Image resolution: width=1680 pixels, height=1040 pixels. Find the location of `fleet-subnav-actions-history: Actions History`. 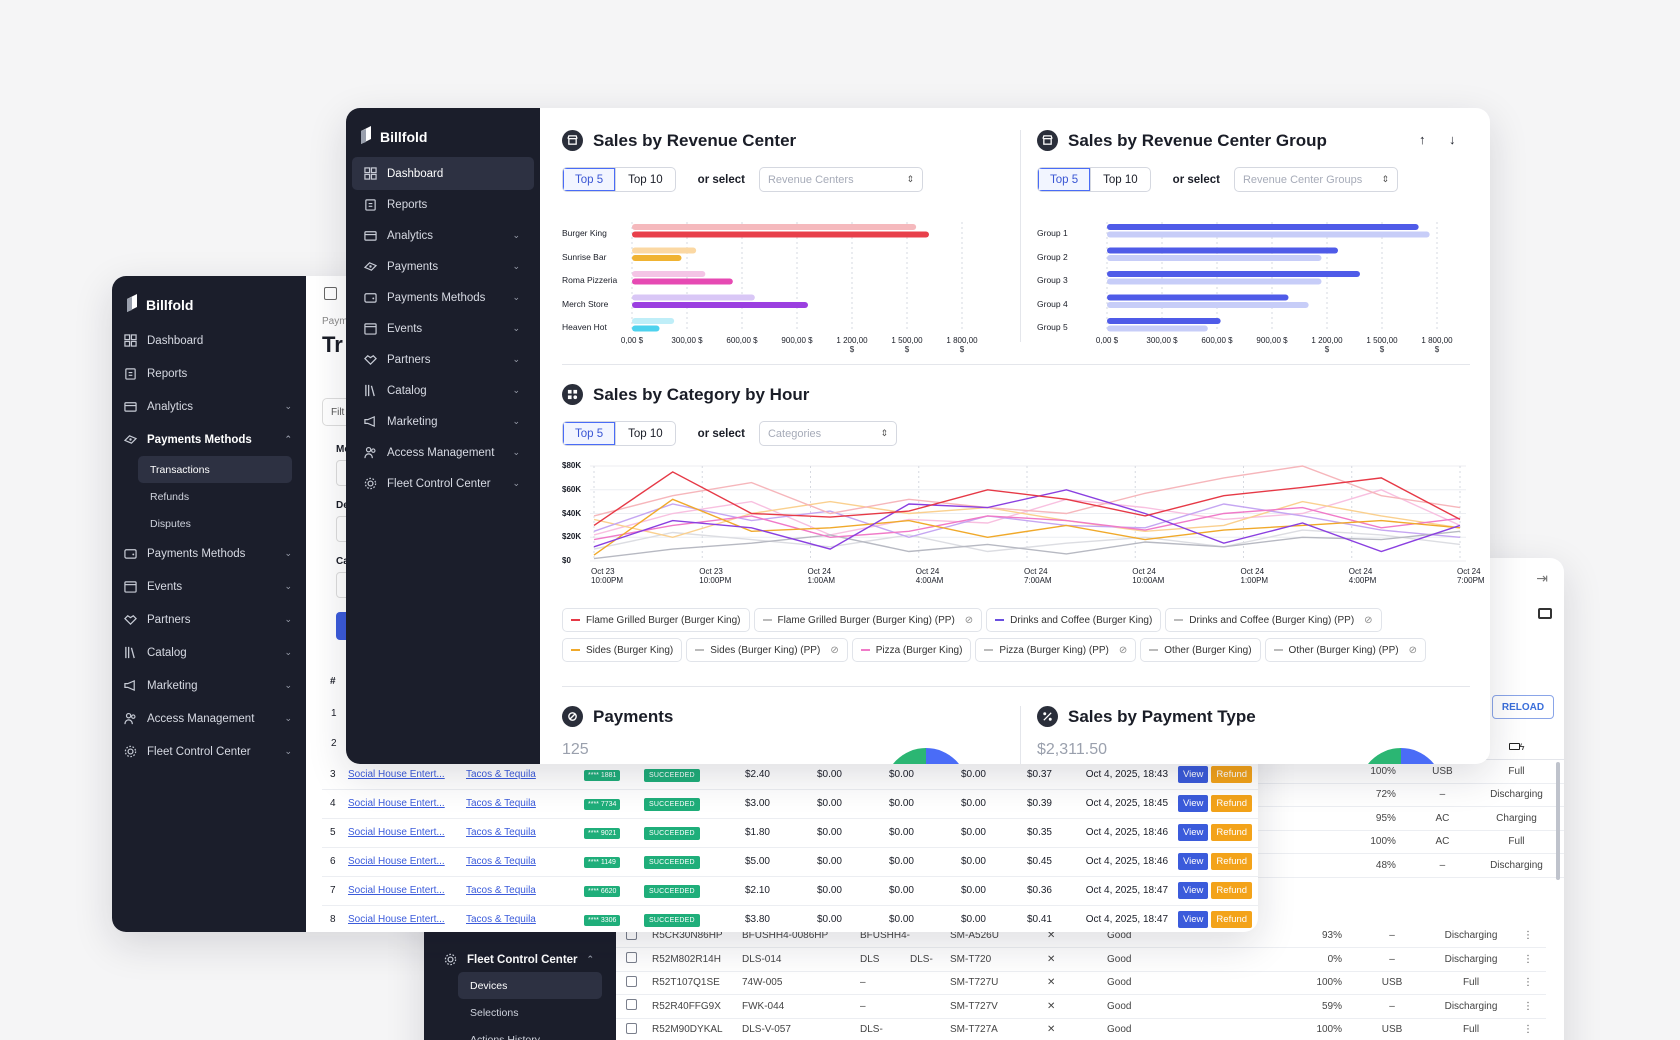

fleet-subnav-actions-history: Actions History is located at coordinates (505, 1036).